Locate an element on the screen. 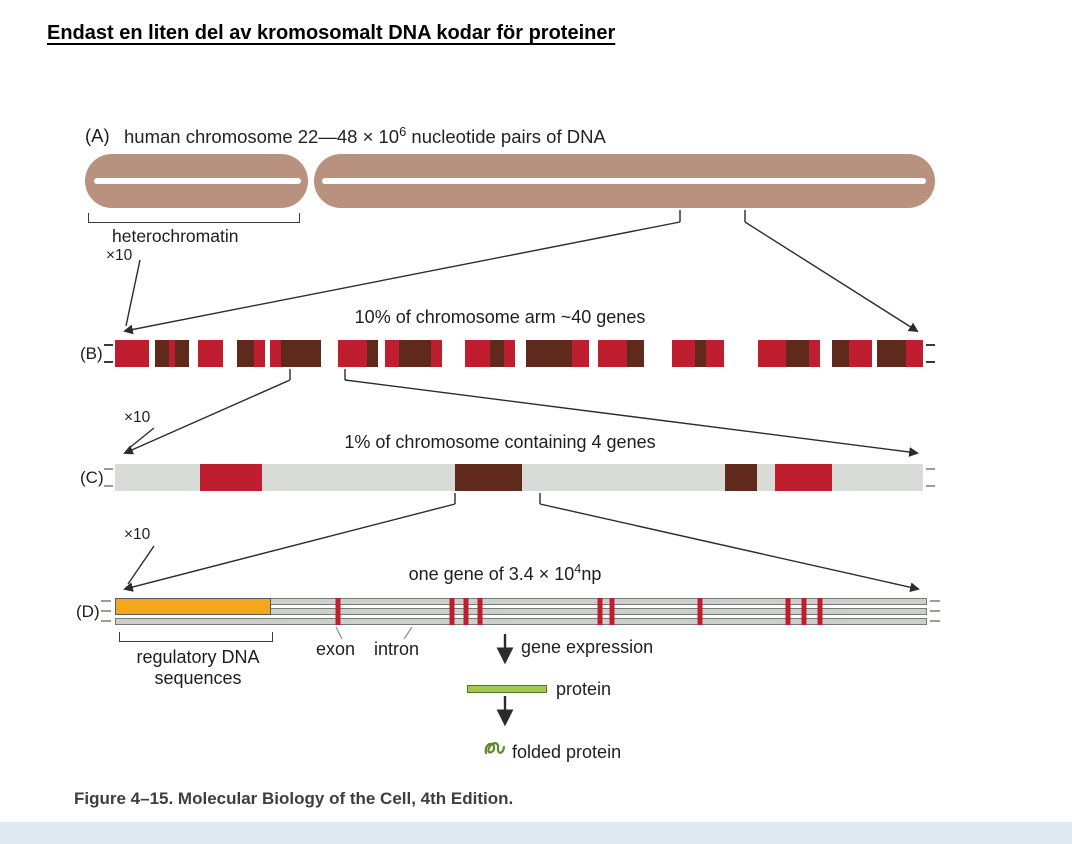 The width and height of the screenshot is (1072, 844). panel-a-heading-prefix: human chromosome 22—48 × 10 is located at coordinates (262, 137).